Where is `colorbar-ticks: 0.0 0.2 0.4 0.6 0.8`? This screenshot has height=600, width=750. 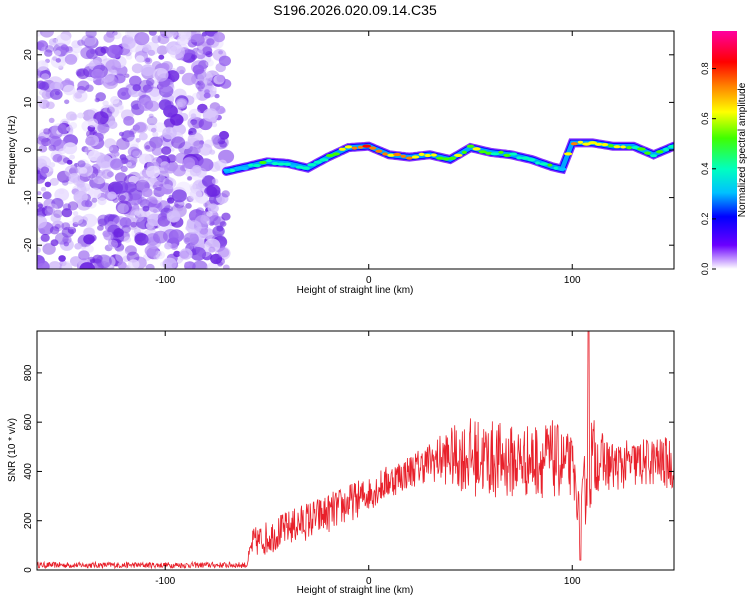
colorbar-ticks: 0.0 0.2 0.4 0.6 0.8 is located at coordinates (708, 168).